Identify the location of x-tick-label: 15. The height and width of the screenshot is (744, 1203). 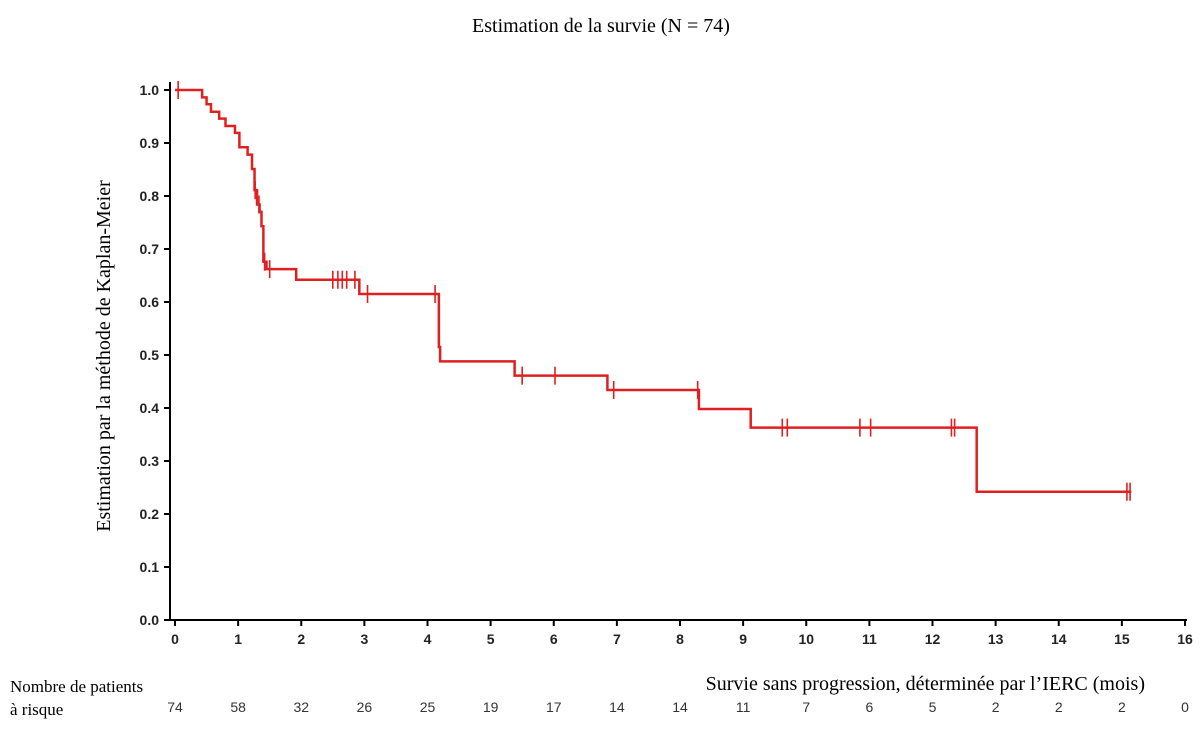
(1122, 639).